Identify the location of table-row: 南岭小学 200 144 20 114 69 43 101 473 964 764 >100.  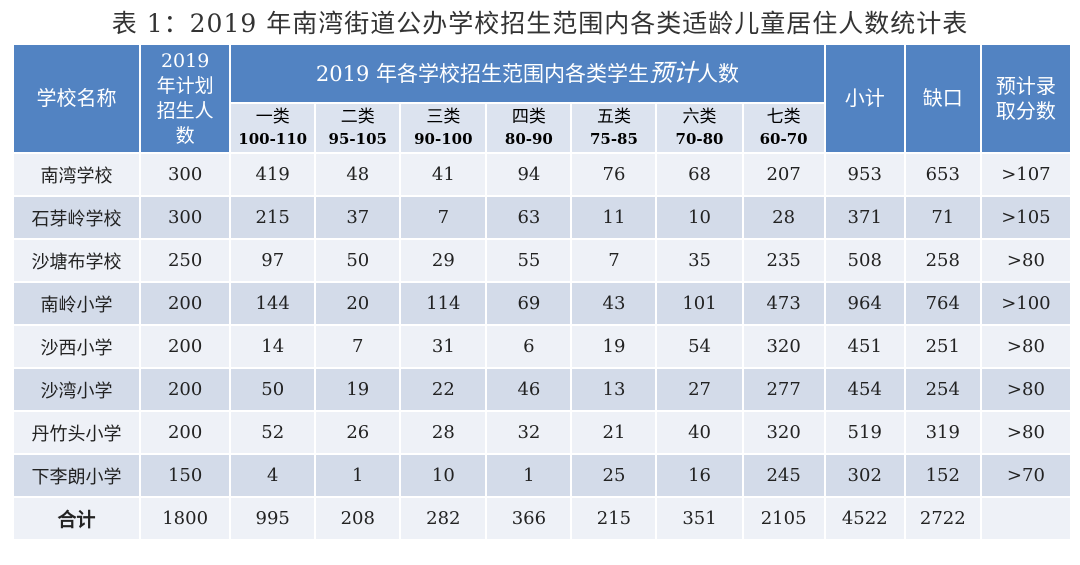
(542, 303).